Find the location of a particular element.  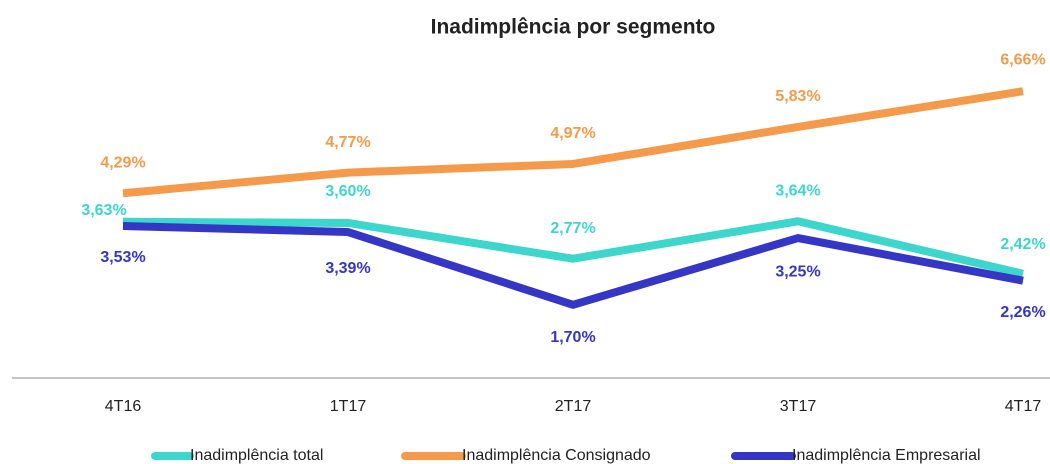

data-label: 1,70% is located at coordinates (572, 337).